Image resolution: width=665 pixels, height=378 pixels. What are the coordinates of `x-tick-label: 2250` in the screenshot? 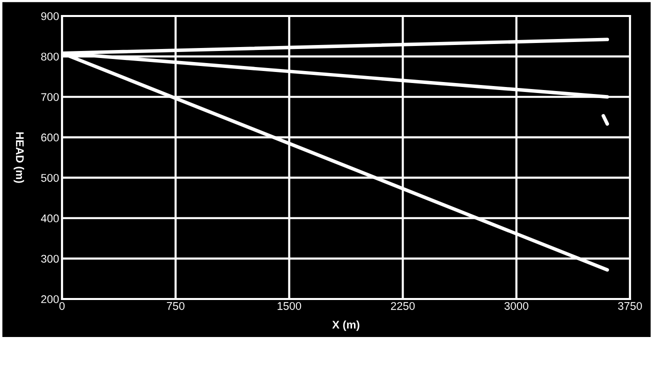 It's located at (403, 306).